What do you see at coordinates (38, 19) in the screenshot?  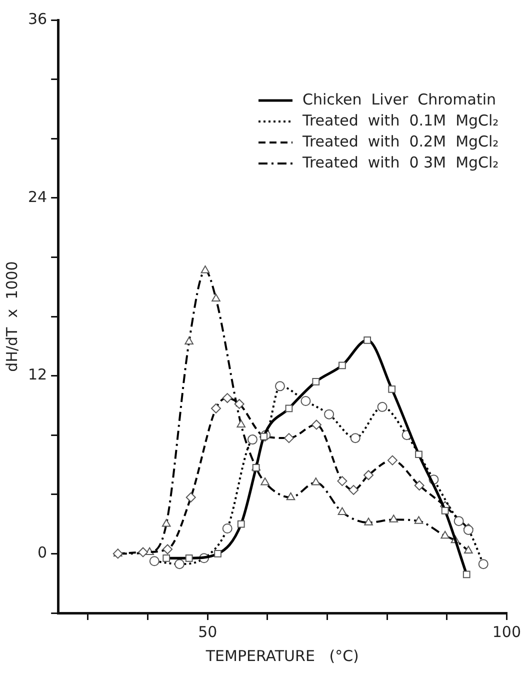 I see `y-tick-label: 36` at bounding box center [38, 19].